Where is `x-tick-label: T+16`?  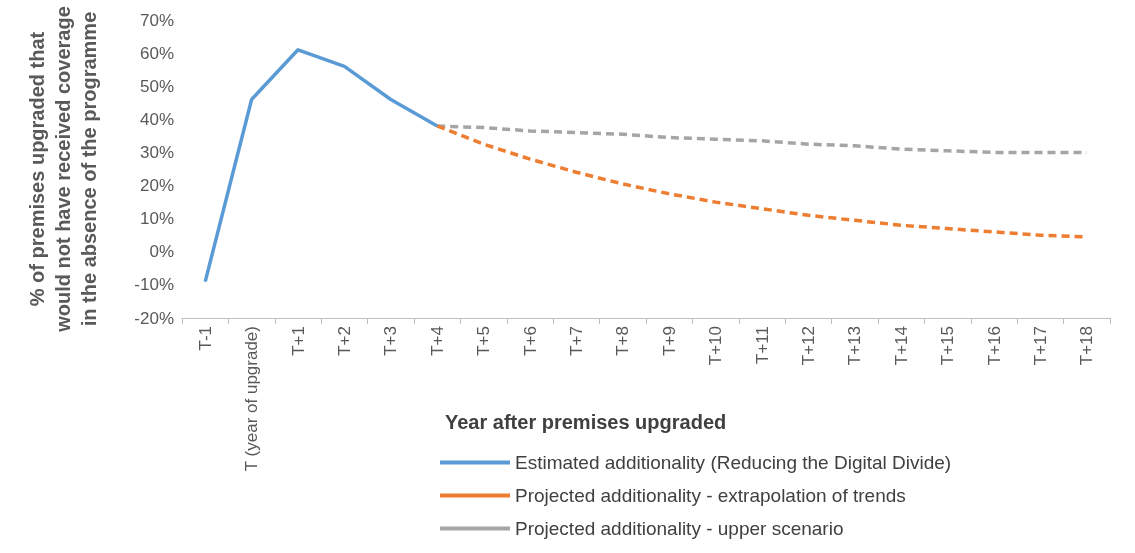 x-tick-label: T+16 is located at coordinates (994, 346).